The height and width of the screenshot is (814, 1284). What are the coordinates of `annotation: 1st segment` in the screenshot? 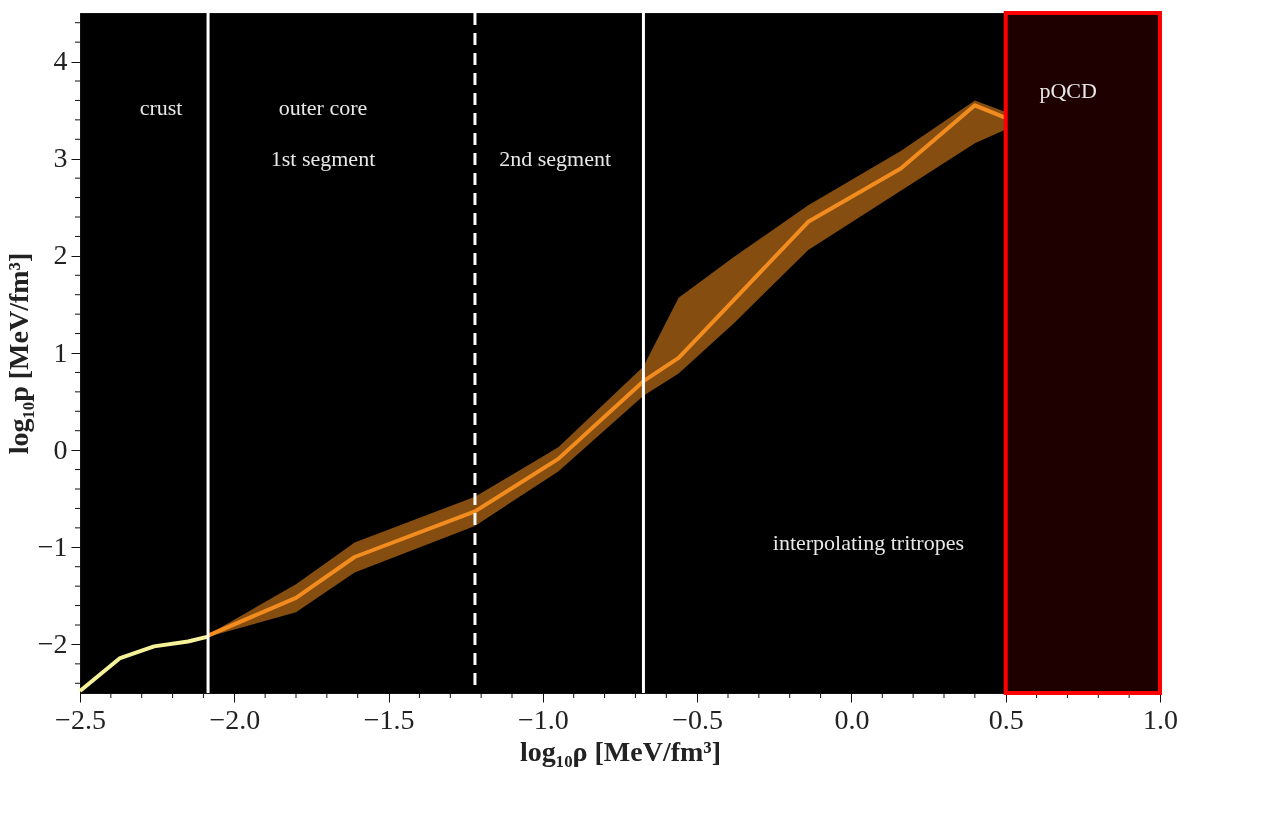 It's located at (323, 159).